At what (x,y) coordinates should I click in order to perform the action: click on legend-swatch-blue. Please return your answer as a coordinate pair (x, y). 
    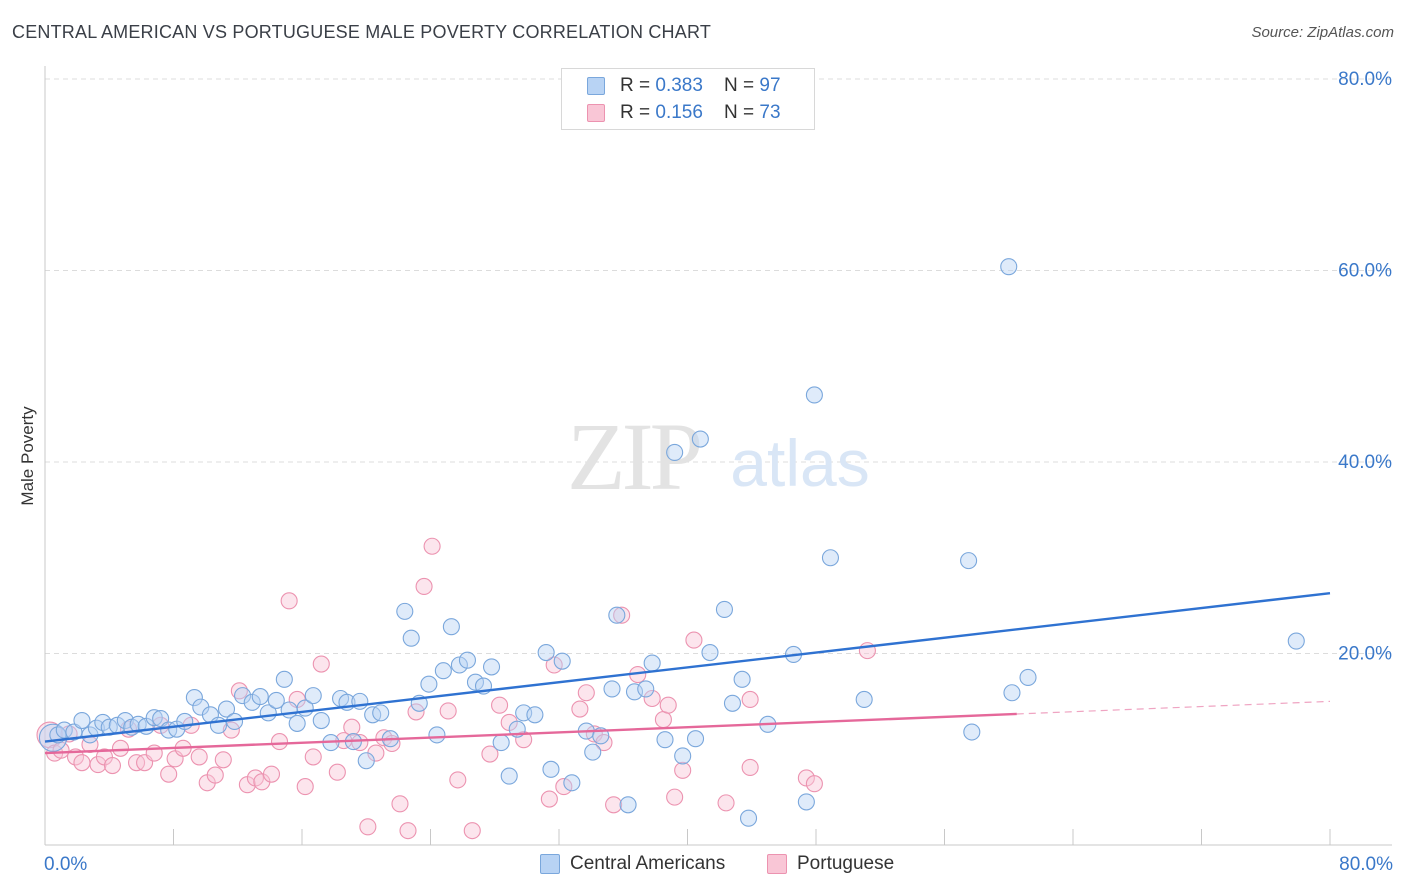
    Looking at the image, I should click on (596, 86).